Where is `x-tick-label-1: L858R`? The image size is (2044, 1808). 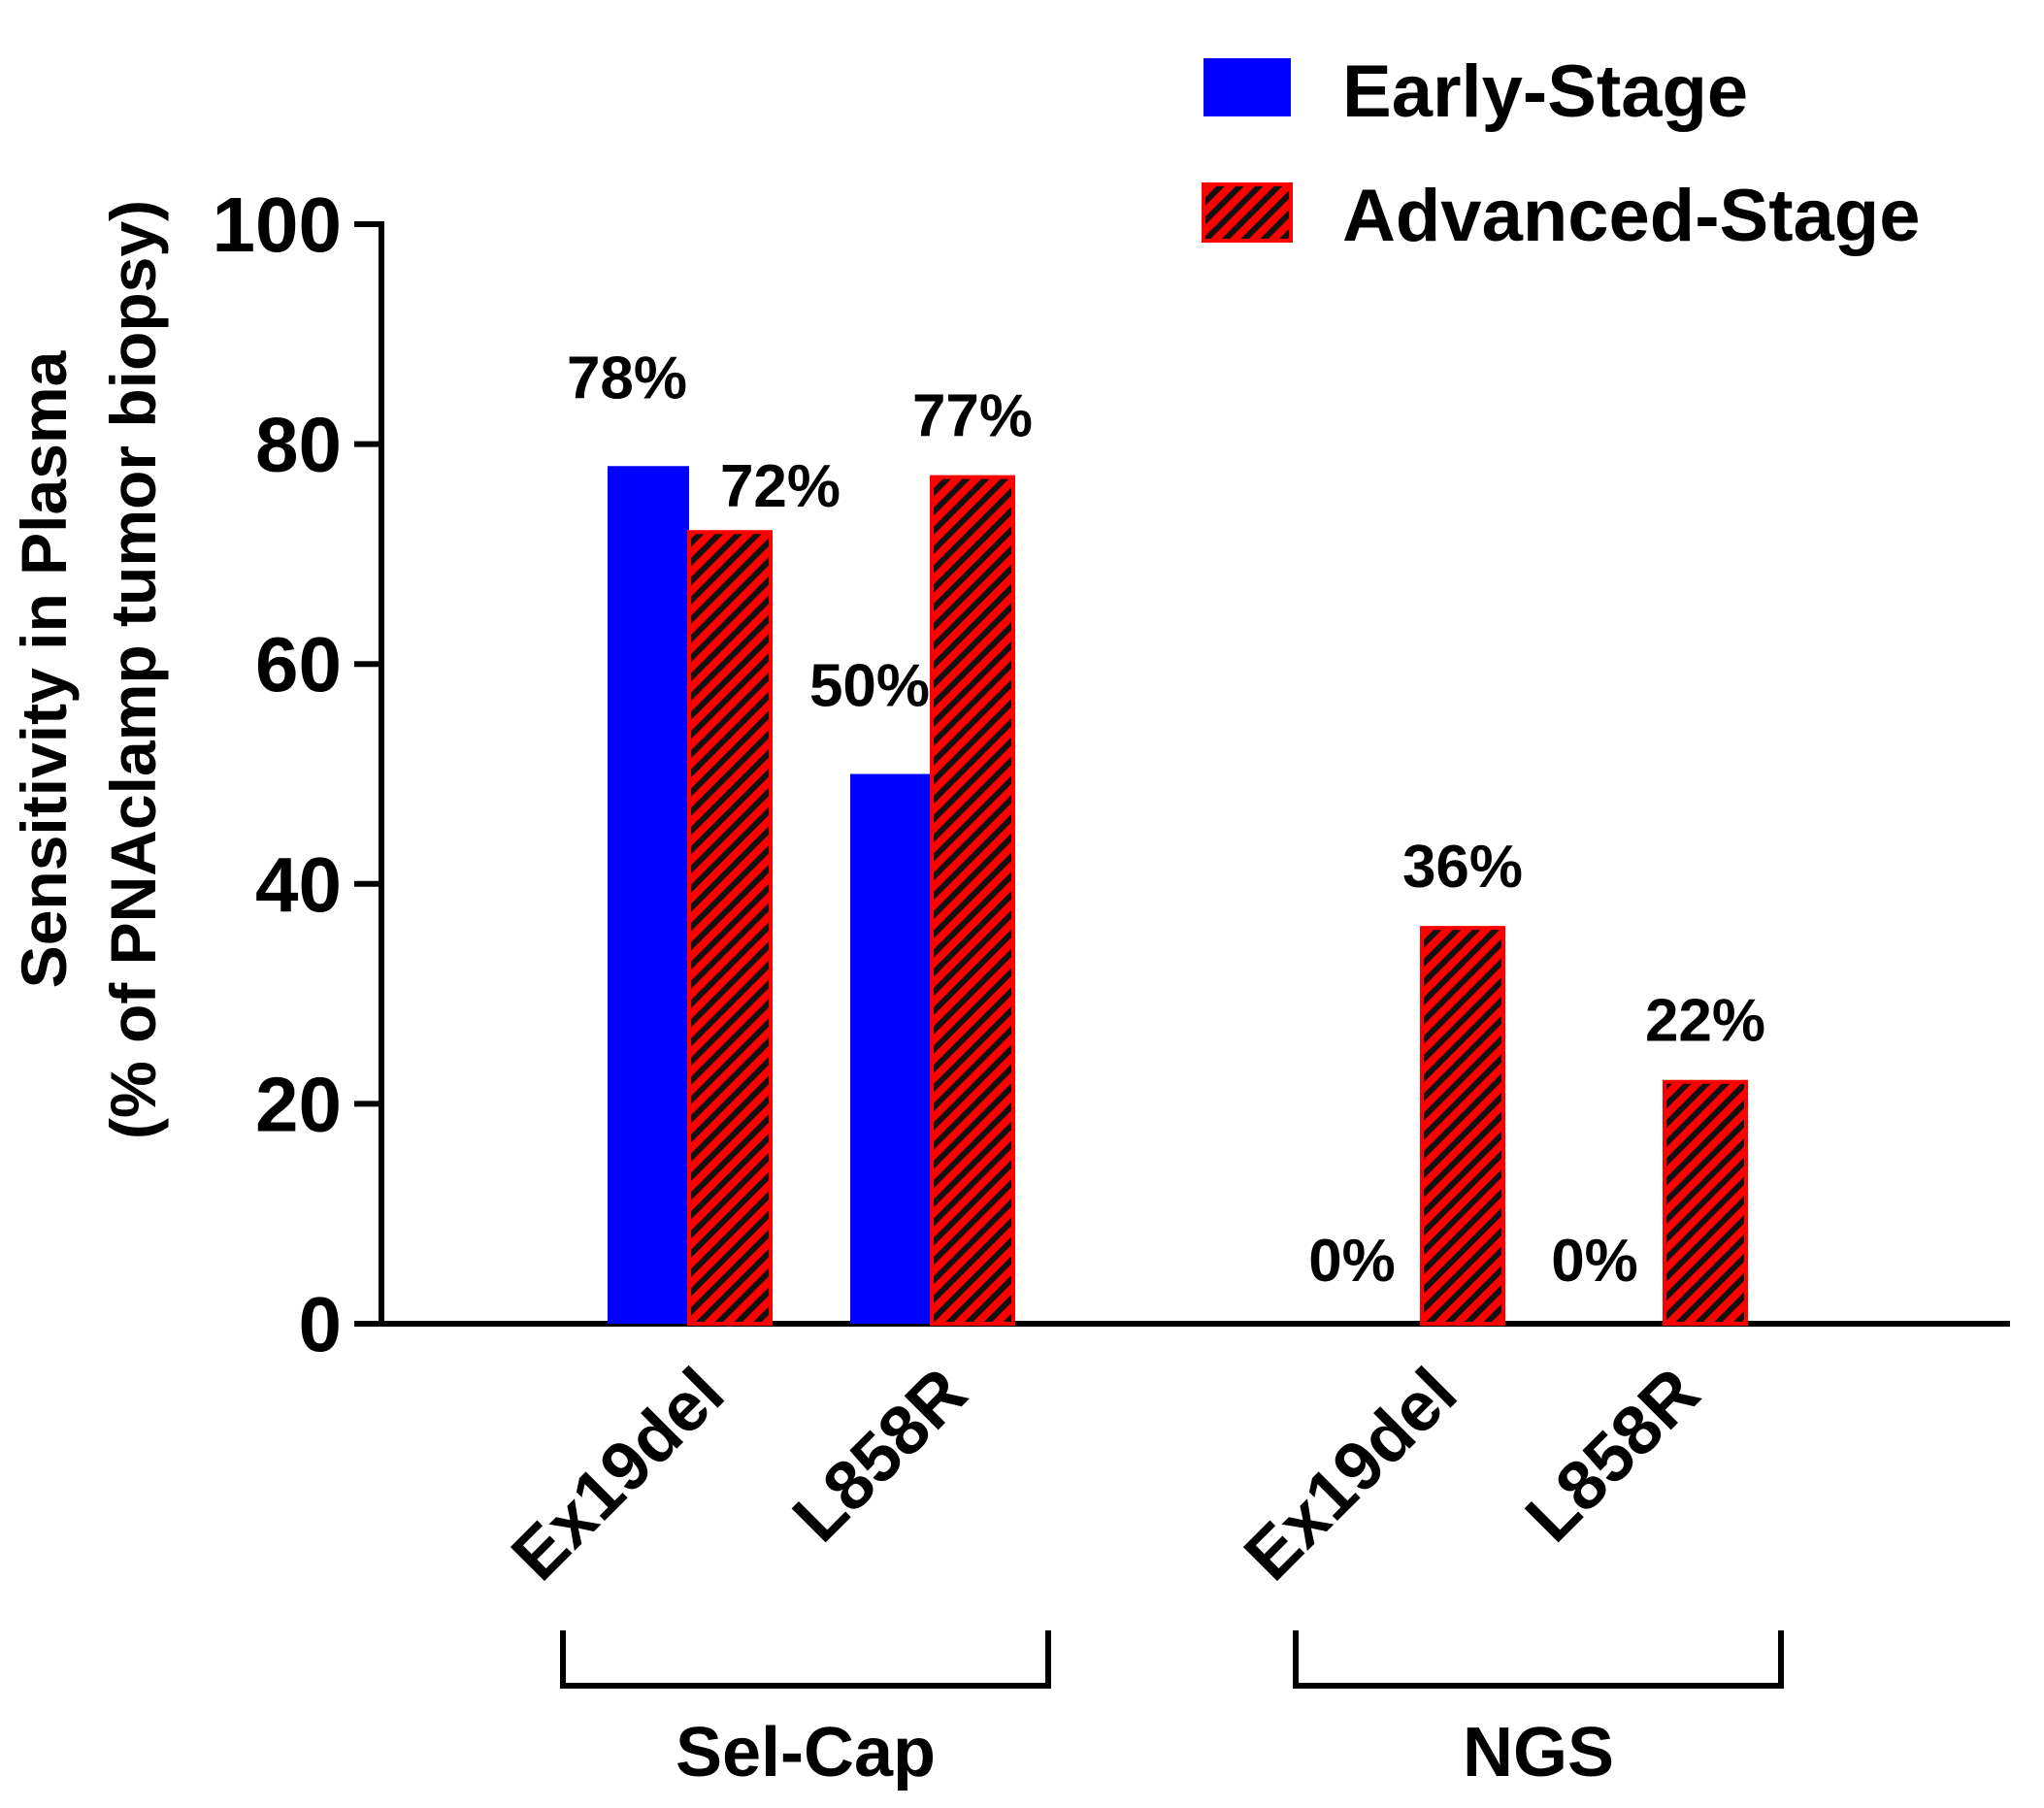 x-tick-label-1: L858R is located at coordinates (879, 1455).